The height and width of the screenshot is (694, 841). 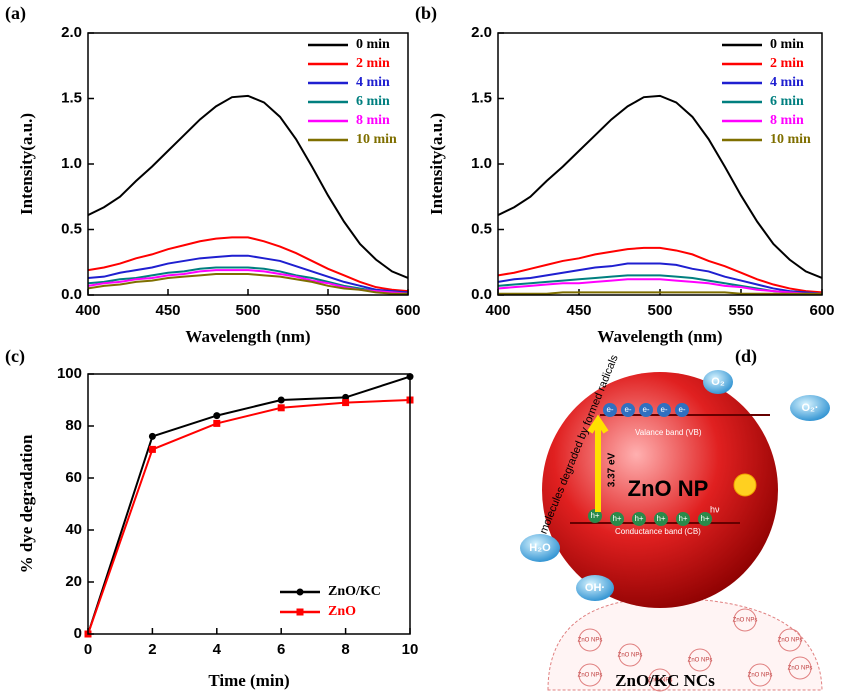 I want to click on band-gap: 3.37 eV, so click(x=612, y=469).